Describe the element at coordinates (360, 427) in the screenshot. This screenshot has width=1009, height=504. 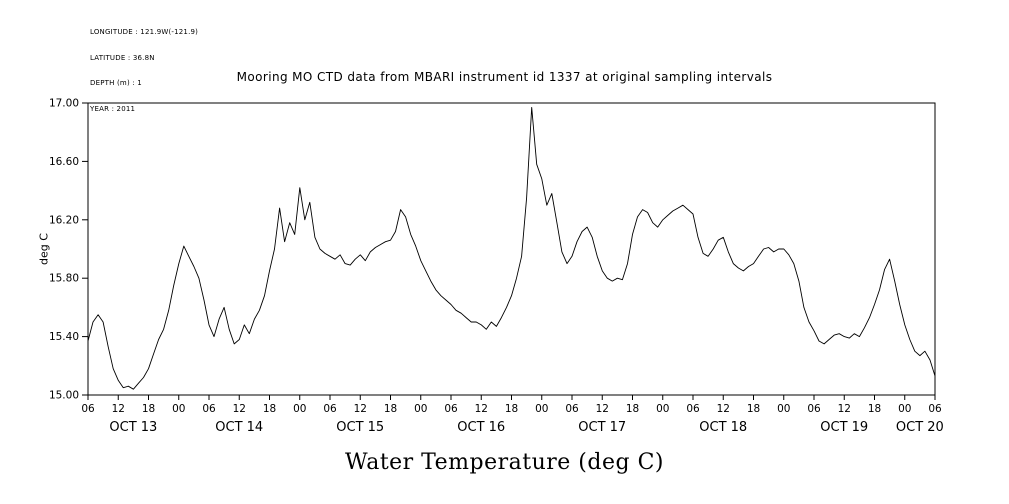
I see `x-date-label: OCT 15` at that location.